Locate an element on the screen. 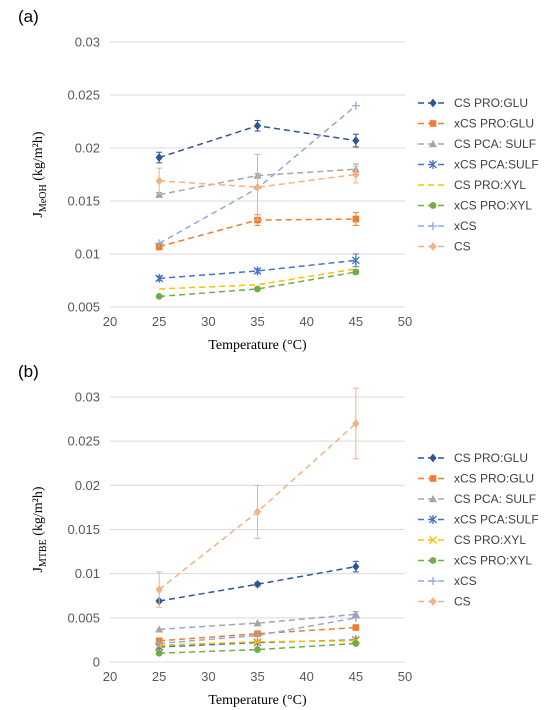  y-tick-label: 0.01 is located at coordinates (87, 573).